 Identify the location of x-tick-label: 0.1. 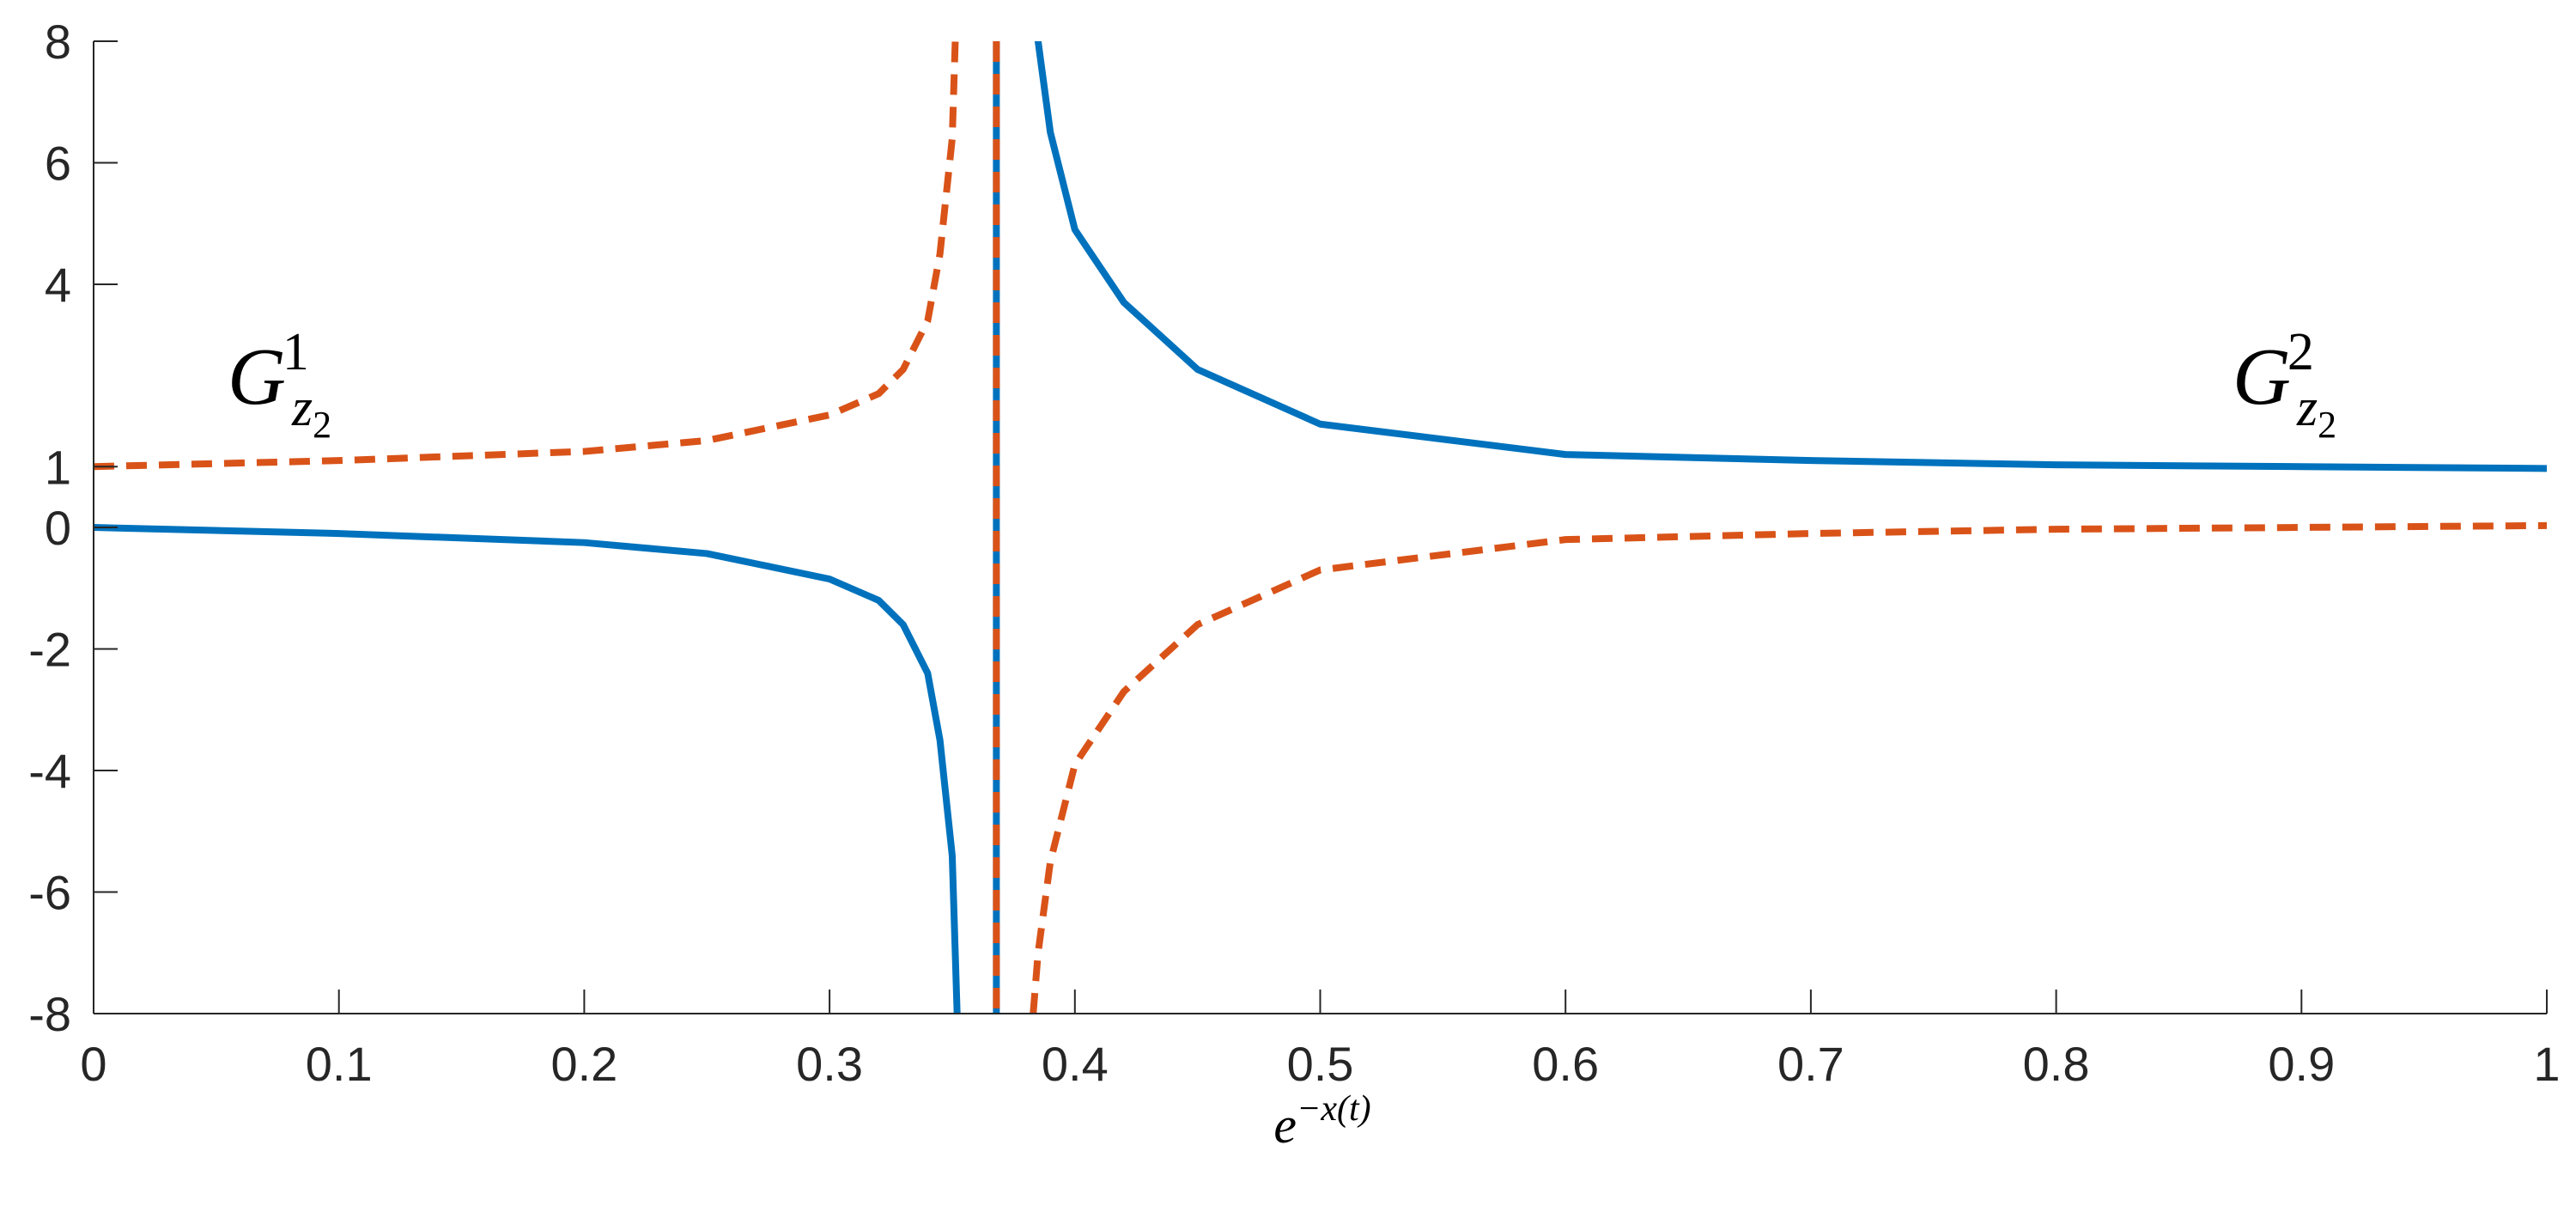
(339, 1064).